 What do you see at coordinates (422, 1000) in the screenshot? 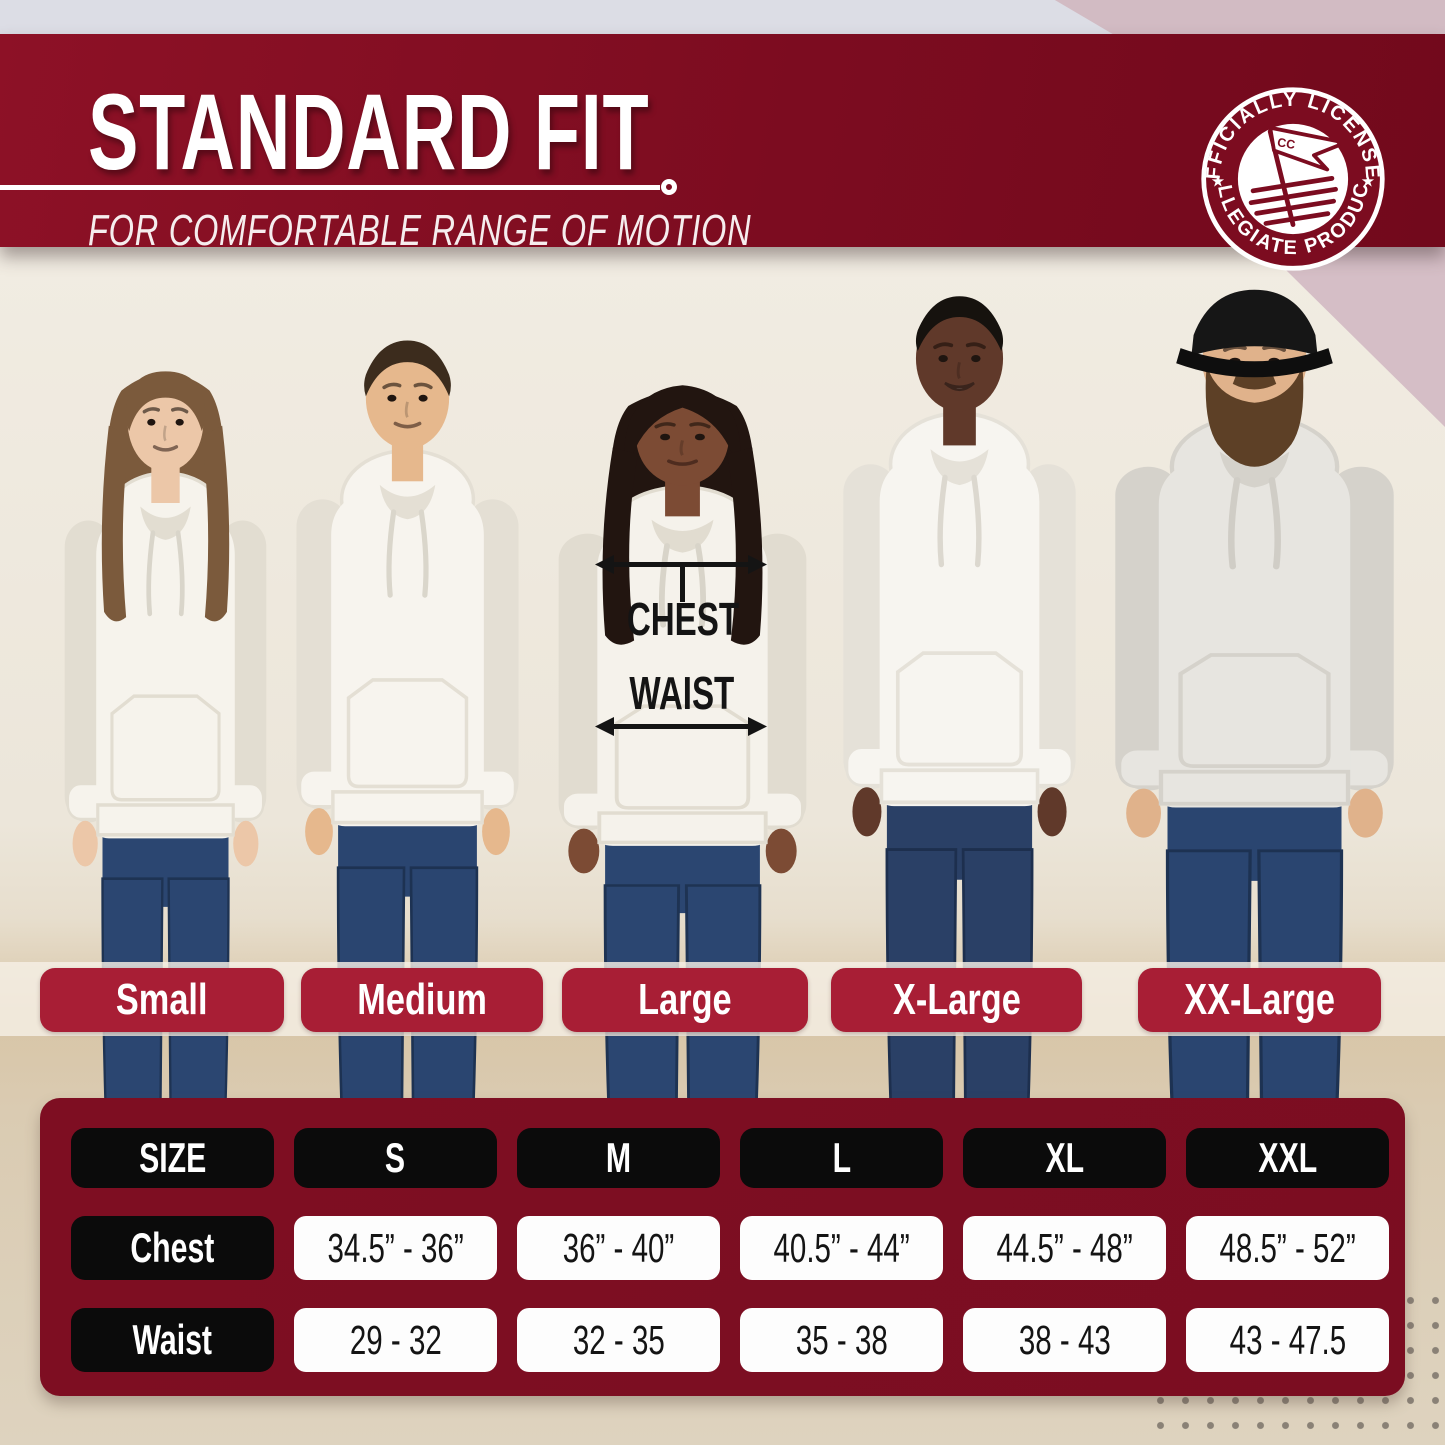
I see `size-badge-medium: Medium` at bounding box center [422, 1000].